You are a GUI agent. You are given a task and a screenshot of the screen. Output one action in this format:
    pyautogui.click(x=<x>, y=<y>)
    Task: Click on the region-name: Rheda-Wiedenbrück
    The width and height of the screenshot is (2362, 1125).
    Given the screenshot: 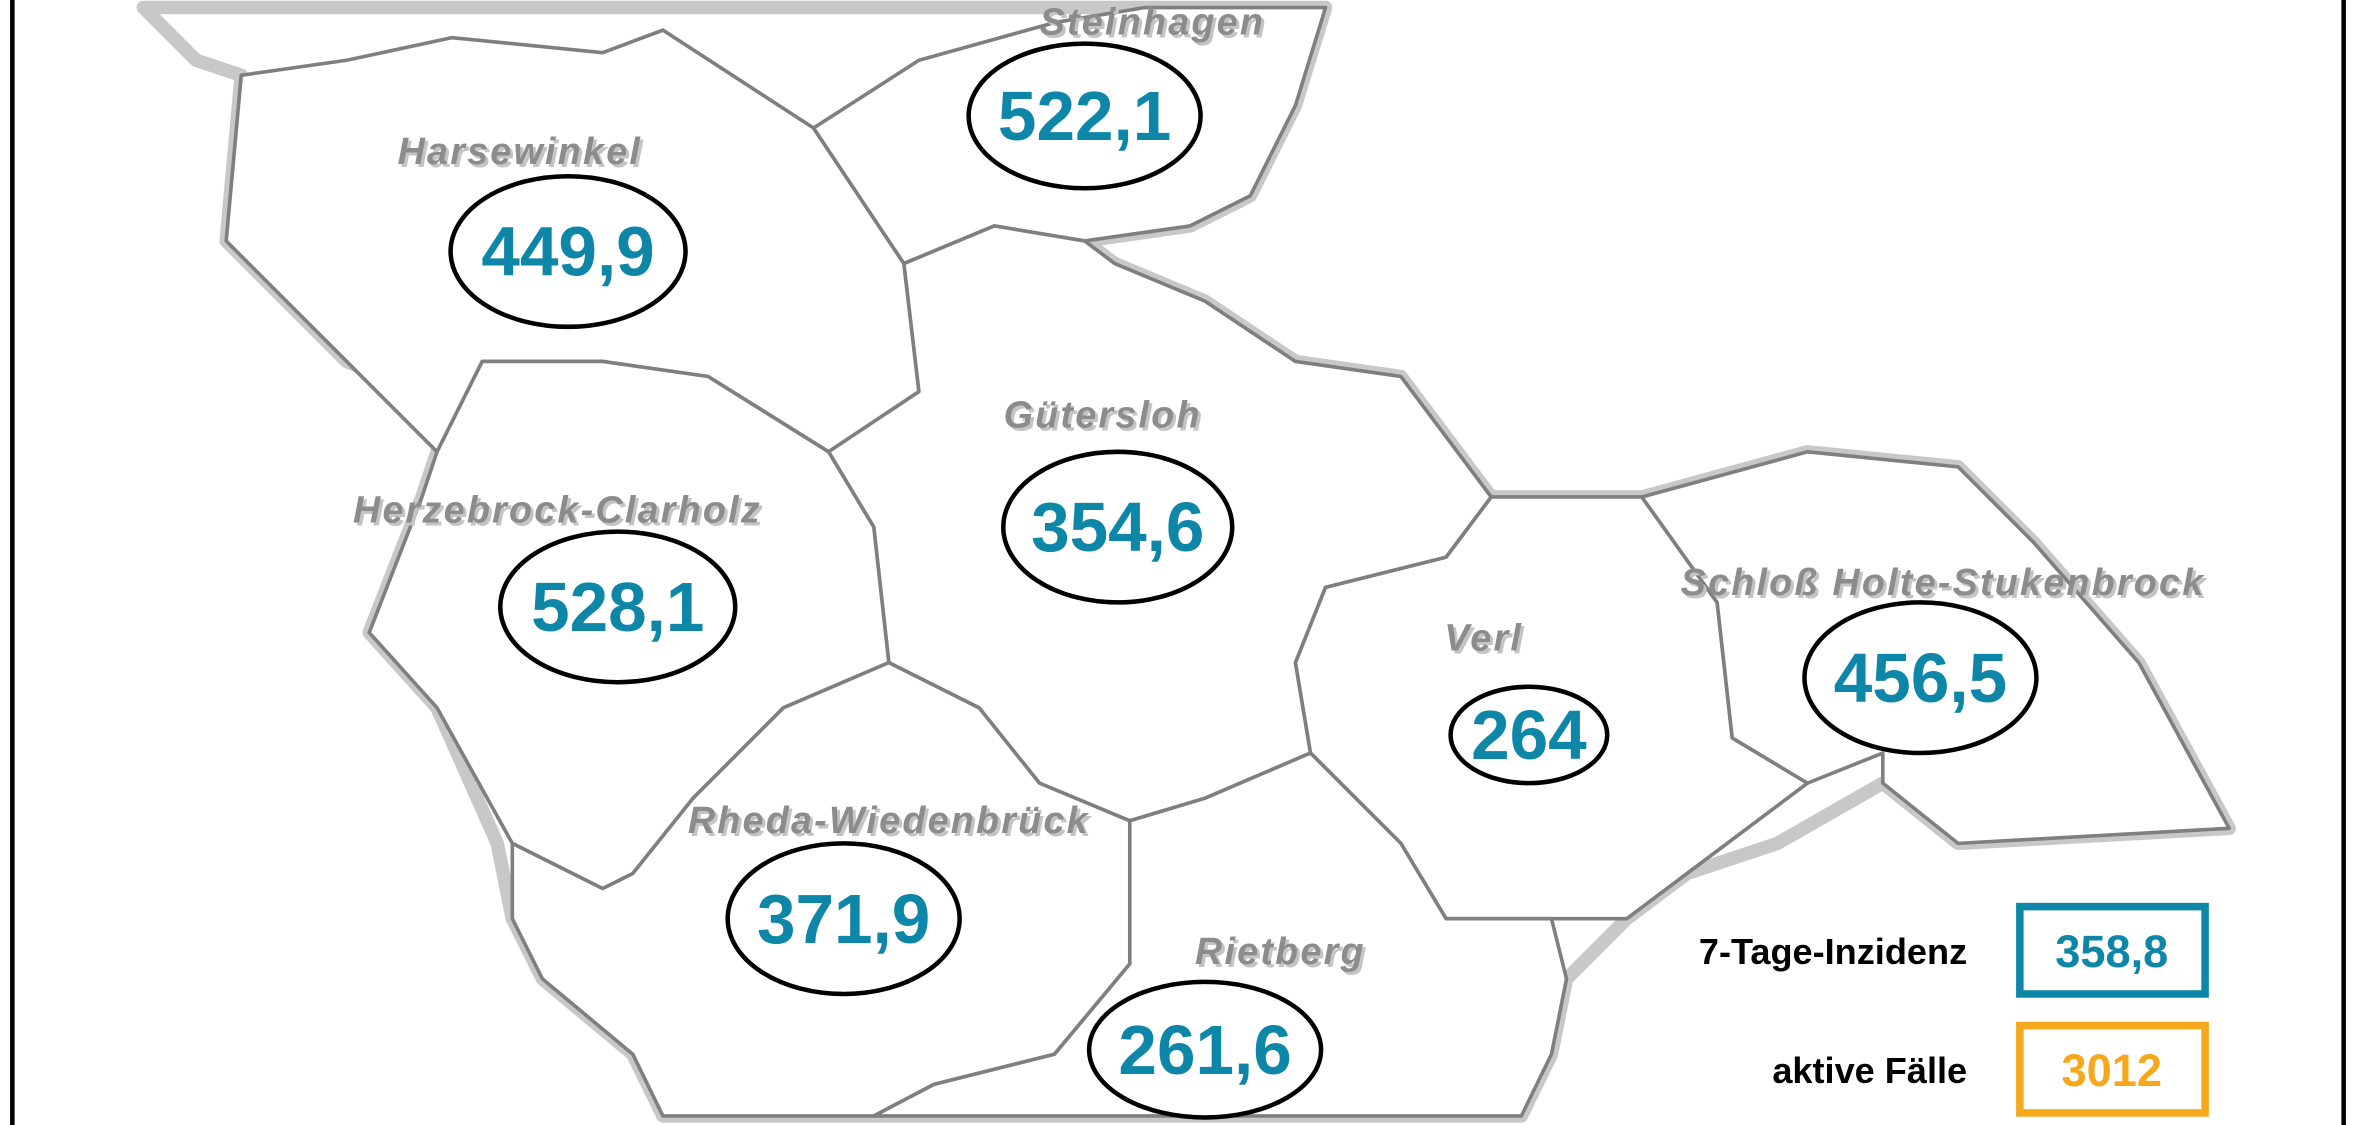 What is the action you would take?
    pyautogui.click(x=889, y=820)
    